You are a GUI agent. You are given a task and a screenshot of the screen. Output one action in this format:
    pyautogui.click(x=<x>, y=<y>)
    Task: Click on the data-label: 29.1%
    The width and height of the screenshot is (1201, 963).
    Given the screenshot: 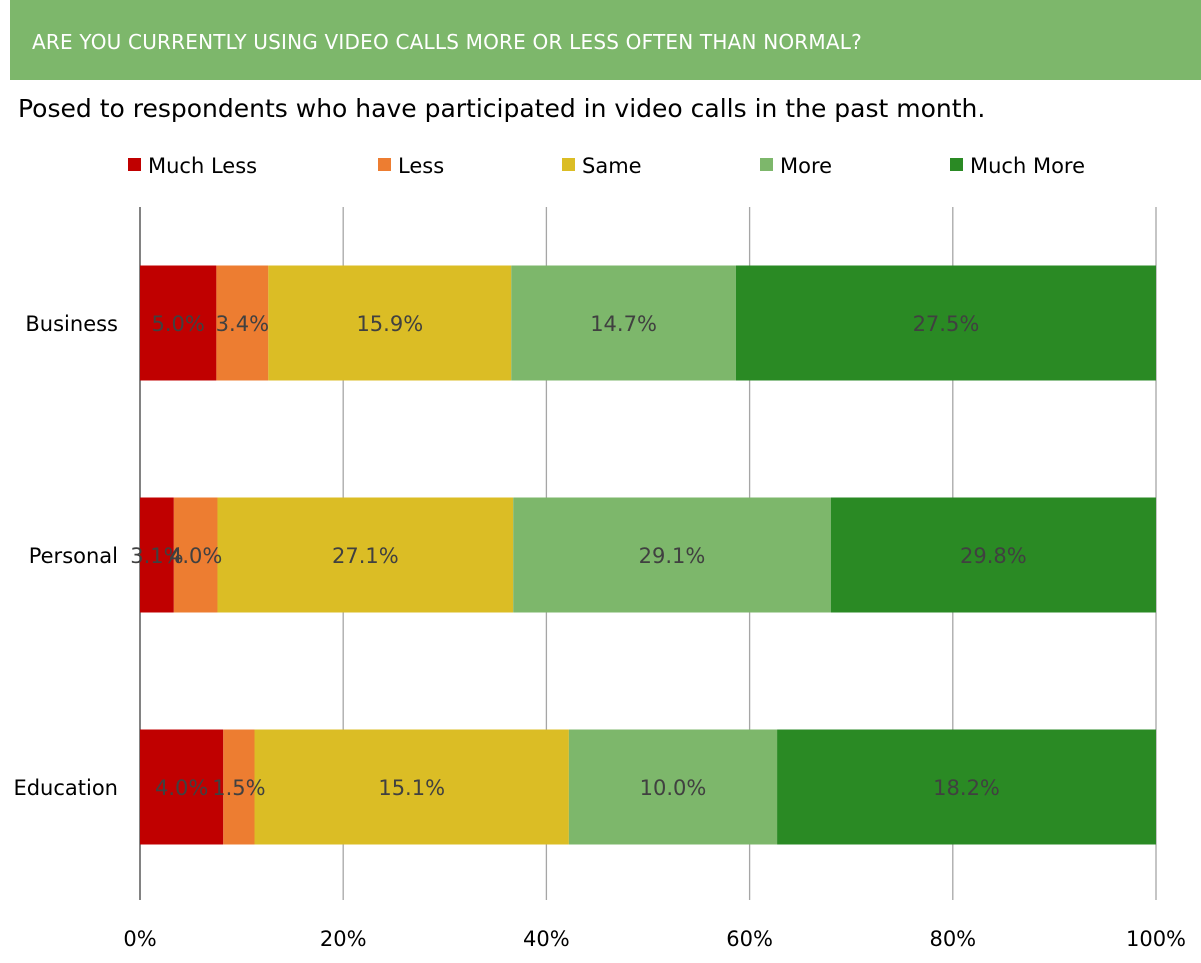 What is the action you would take?
    pyautogui.click(x=672, y=556)
    